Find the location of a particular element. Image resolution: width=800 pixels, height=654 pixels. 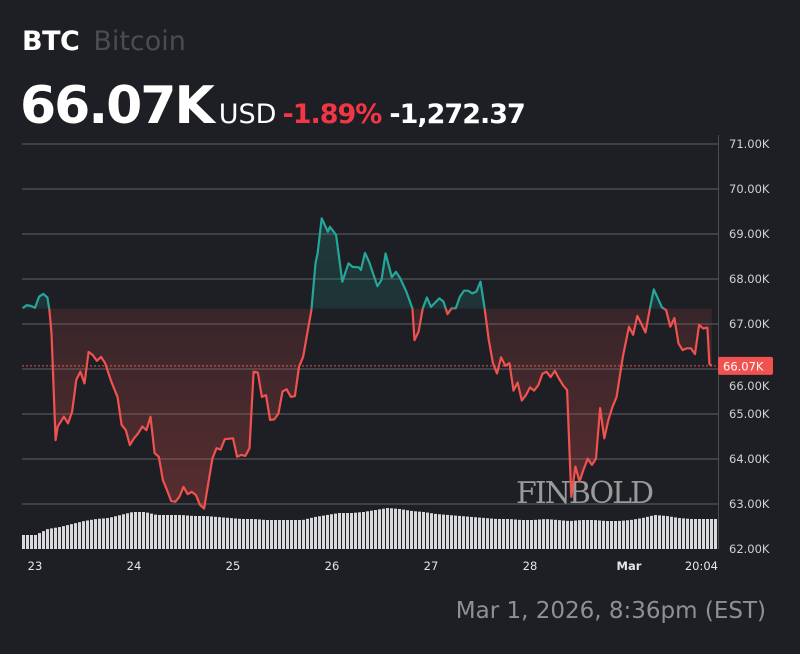

currency: USD is located at coordinates (247, 114).